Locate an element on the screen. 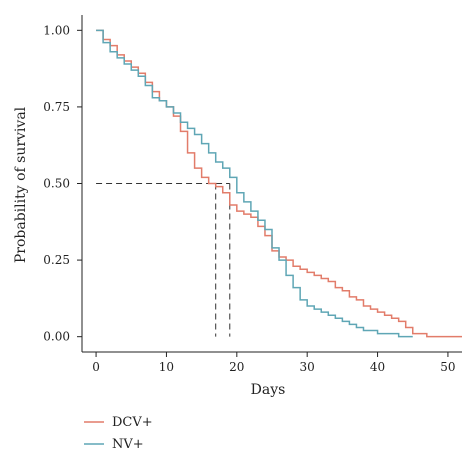  legend-label-dcv: DCV+ is located at coordinates (132, 422).